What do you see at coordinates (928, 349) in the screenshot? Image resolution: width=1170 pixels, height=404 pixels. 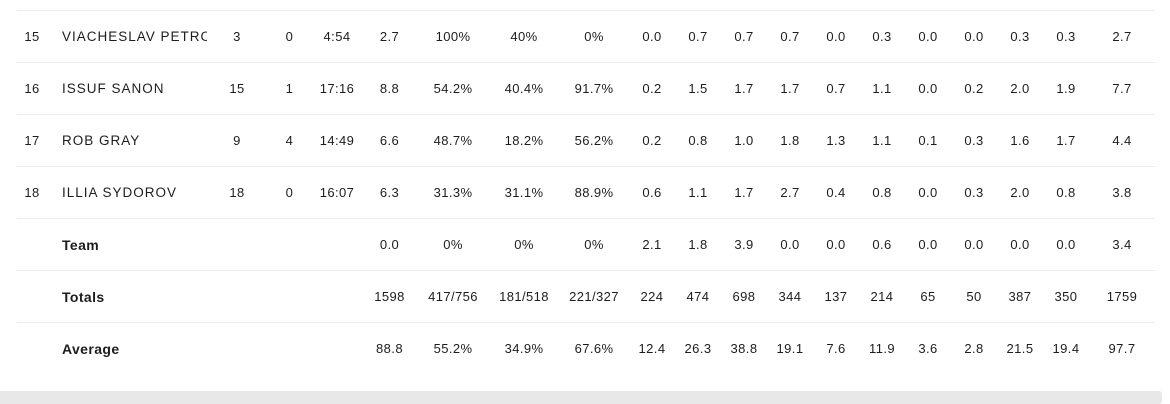 I see `stat-cell: 3.6` at bounding box center [928, 349].